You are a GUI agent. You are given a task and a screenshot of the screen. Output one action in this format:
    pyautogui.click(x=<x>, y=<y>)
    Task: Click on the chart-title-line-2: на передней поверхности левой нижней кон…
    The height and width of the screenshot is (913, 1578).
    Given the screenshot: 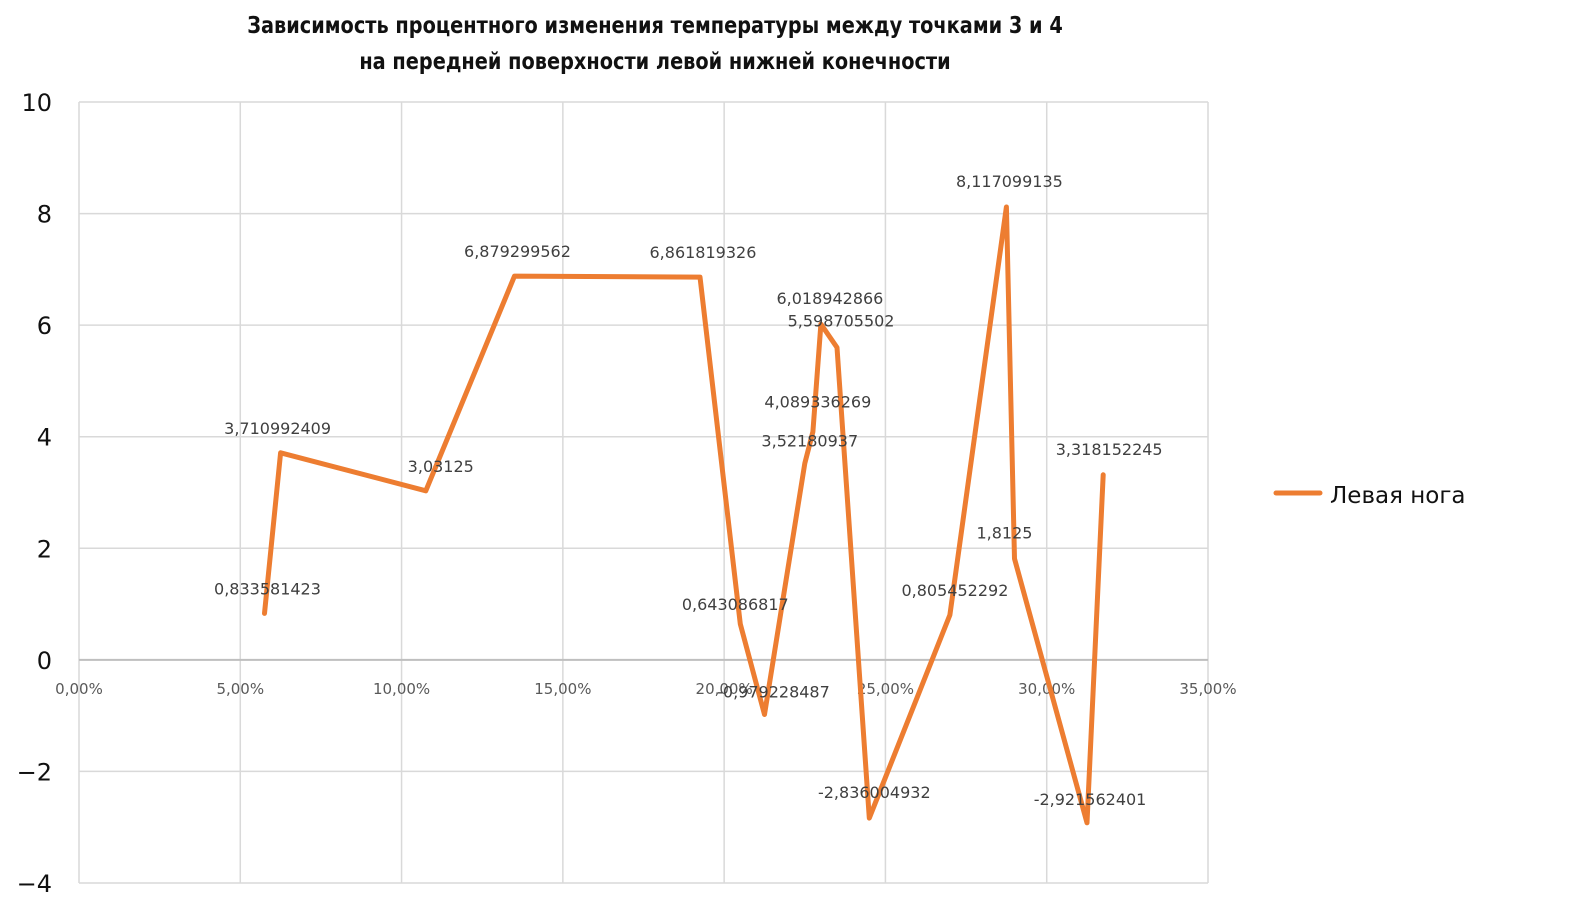 What is the action you would take?
    pyautogui.click(x=655, y=62)
    